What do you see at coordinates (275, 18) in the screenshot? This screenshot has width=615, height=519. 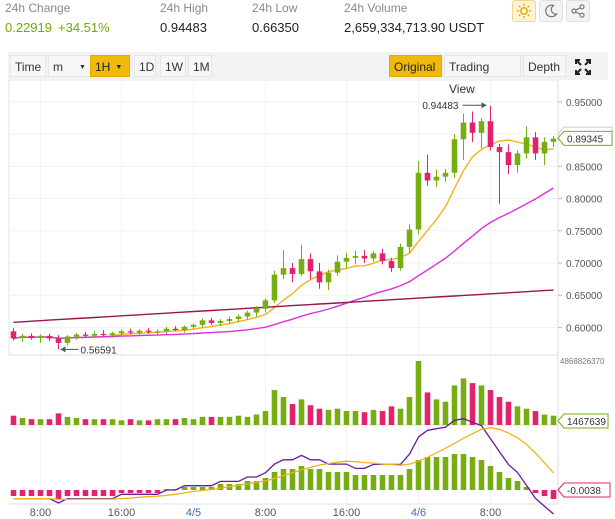 I see `stat-24h-low: 24h Low 0.66350` at bounding box center [275, 18].